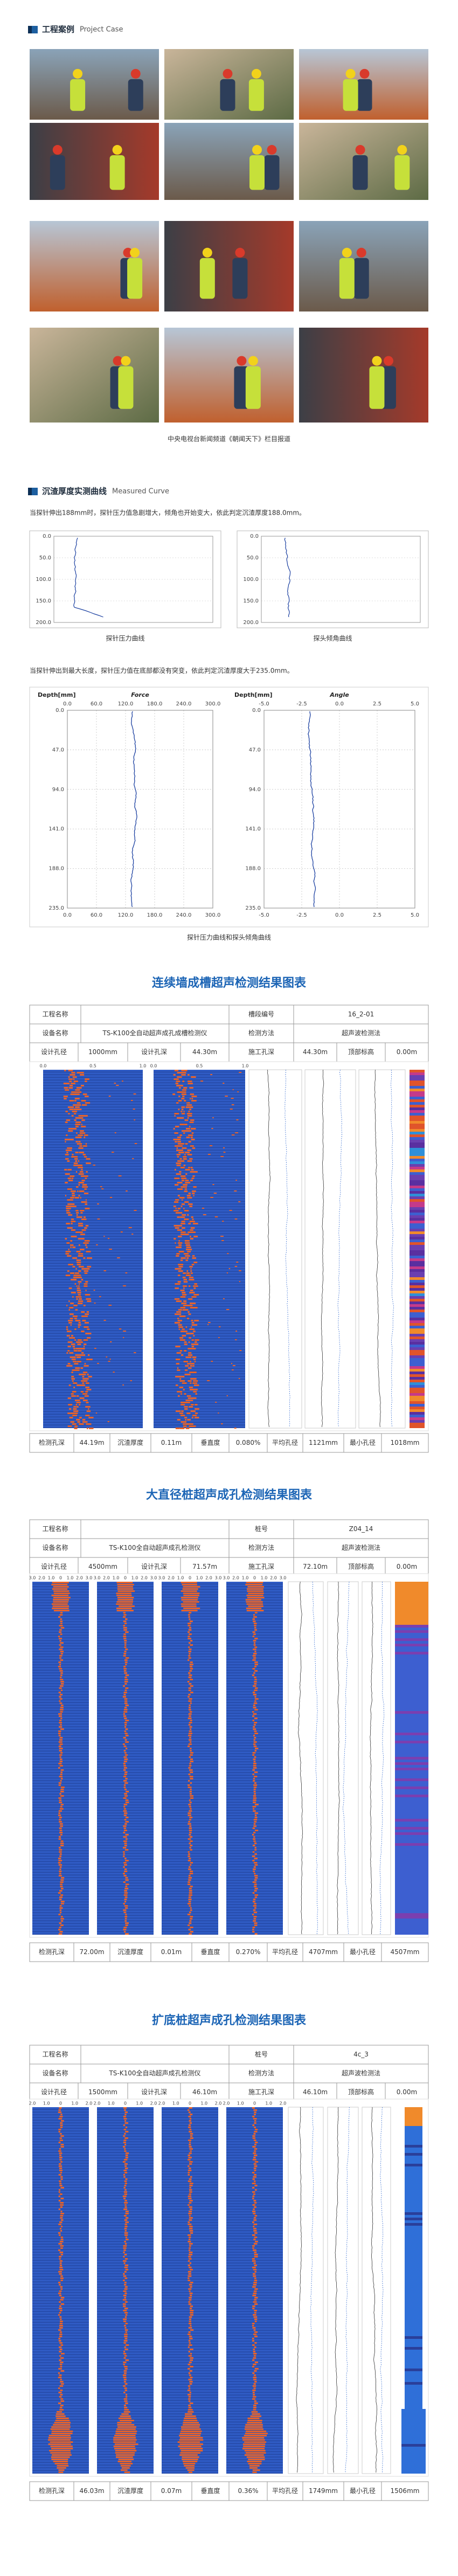  I want to click on table-cell, so click(323, 1952).